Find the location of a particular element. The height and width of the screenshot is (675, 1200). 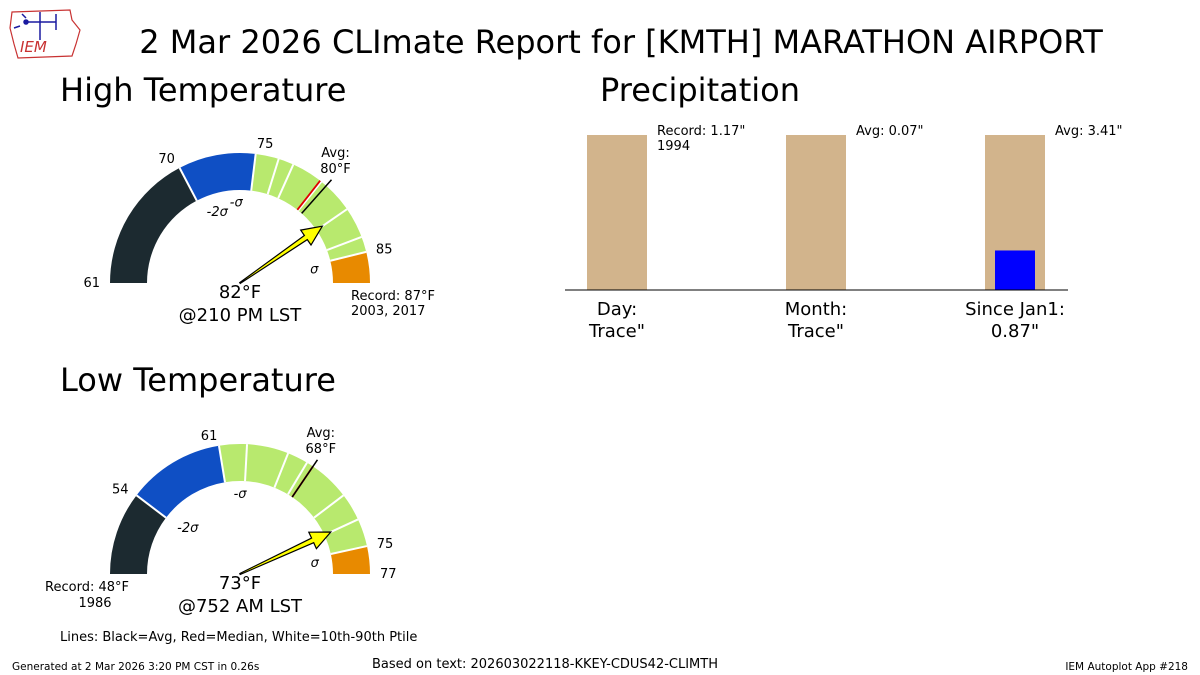

value-label: 0.87" is located at coordinates (1015, 331).